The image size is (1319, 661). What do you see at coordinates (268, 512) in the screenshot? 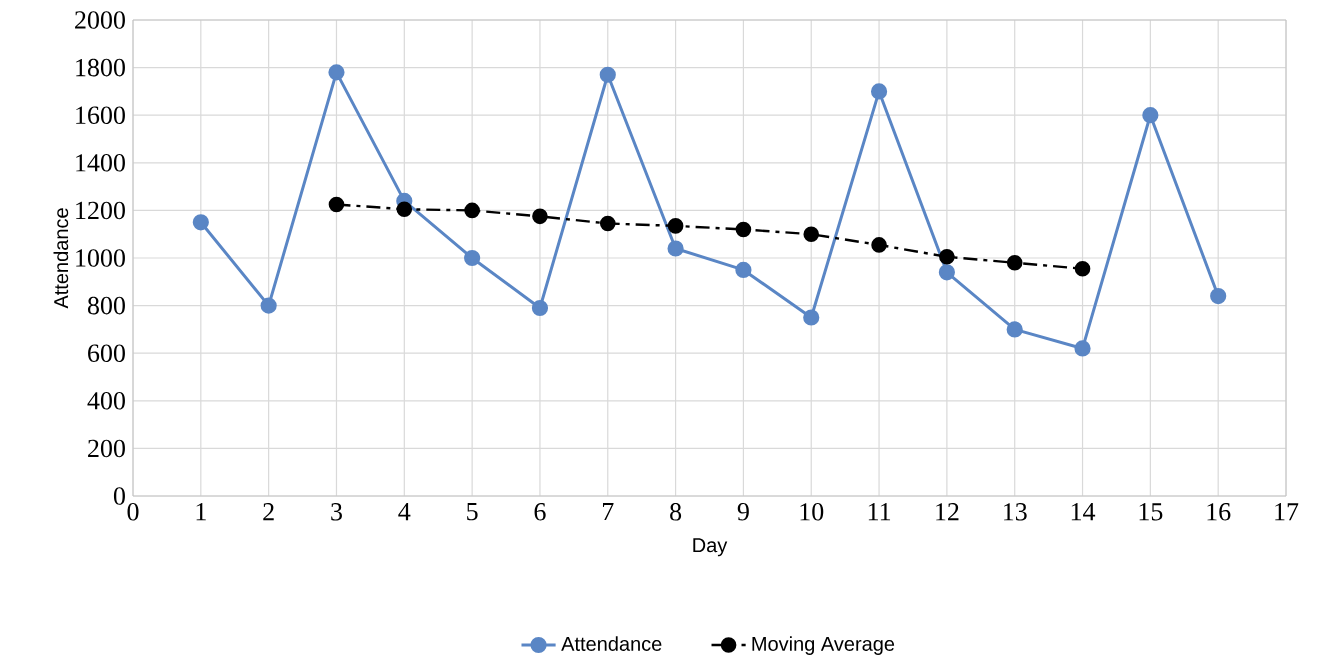
I see `x-tick-label: 2` at bounding box center [268, 512].